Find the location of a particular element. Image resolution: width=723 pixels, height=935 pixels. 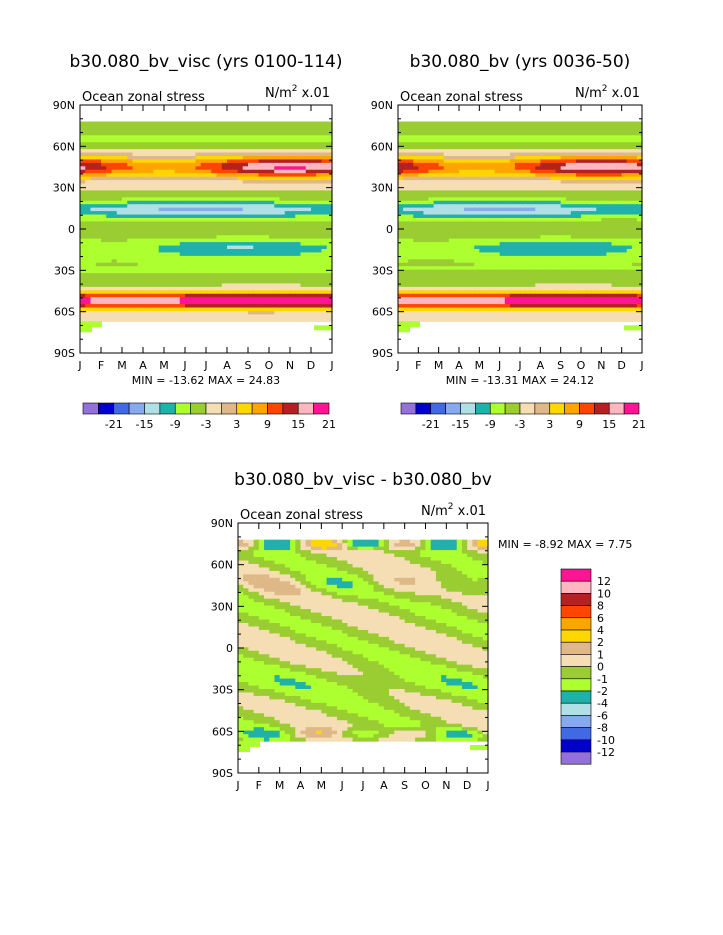

coast-segment is located at coordinates (86, 330).